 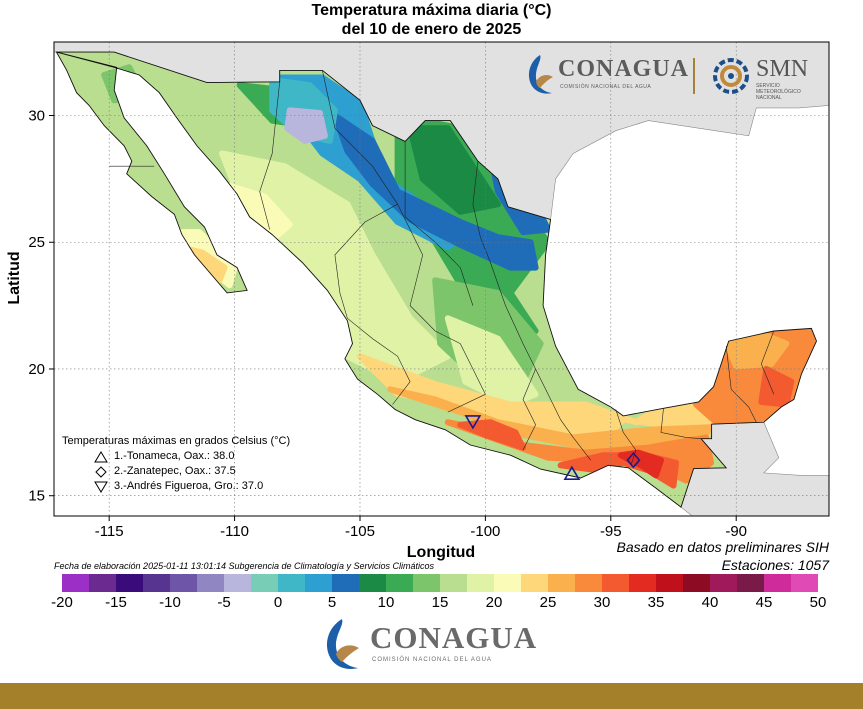 What do you see at coordinates (694, 76) in the screenshot?
I see `logo-divider` at bounding box center [694, 76].